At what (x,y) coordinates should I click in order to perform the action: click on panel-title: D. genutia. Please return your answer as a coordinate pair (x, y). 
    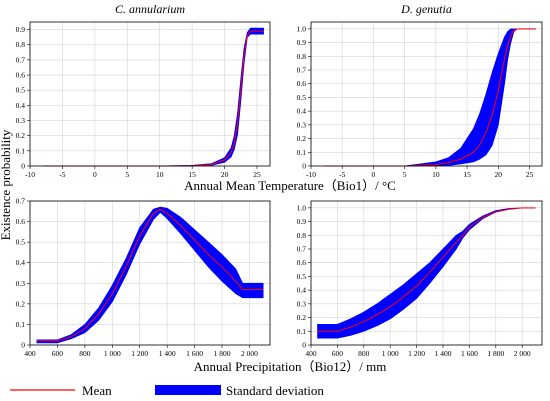
    Looking at the image, I should click on (426, 9).